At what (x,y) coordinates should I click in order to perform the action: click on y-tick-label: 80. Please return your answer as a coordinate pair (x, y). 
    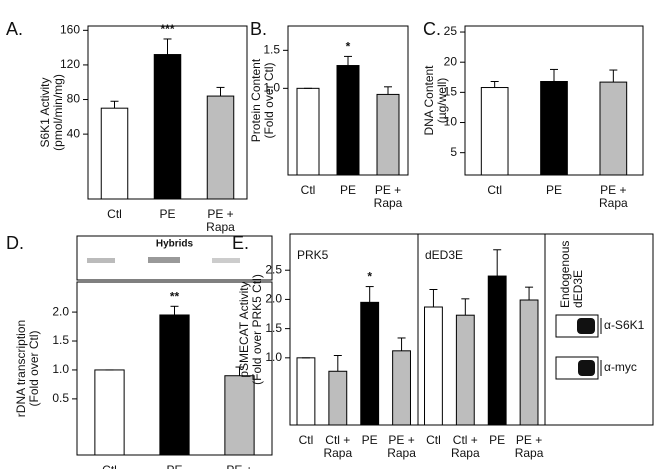
    Looking at the image, I should click on (74, 99).